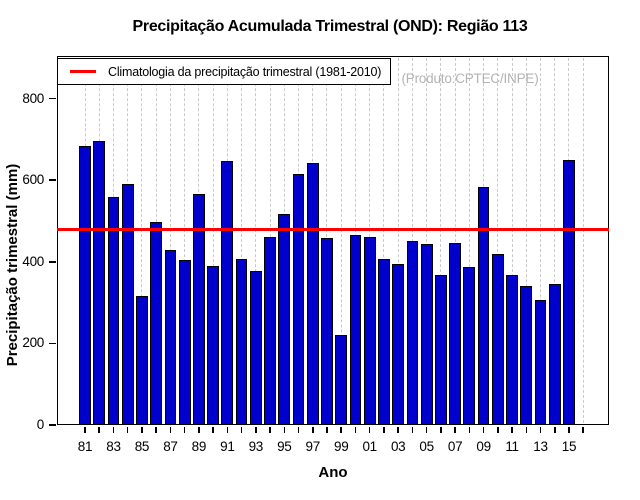 The width and height of the screenshot is (640, 500). What do you see at coordinates (256, 446) in the screenshot?
I see `x-tick-label: 93` at bounding box center [256, 446].